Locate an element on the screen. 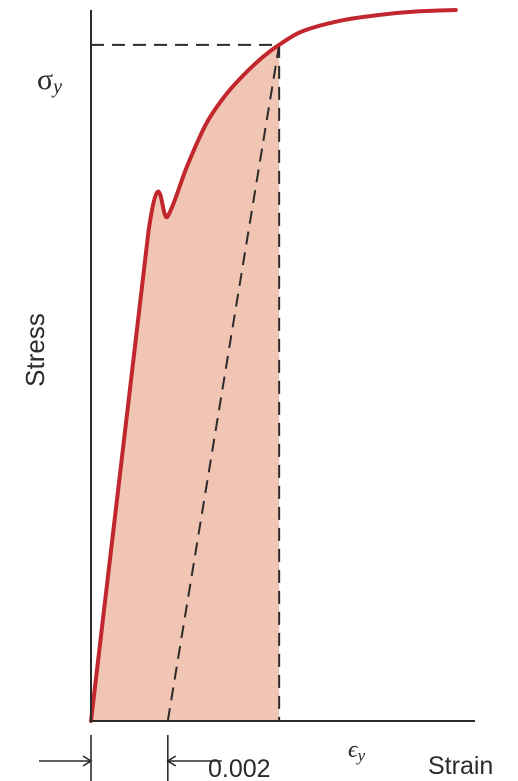 The image size is (518, 781). offset-value-label: 0.002 is located at coordinates (239, 768).